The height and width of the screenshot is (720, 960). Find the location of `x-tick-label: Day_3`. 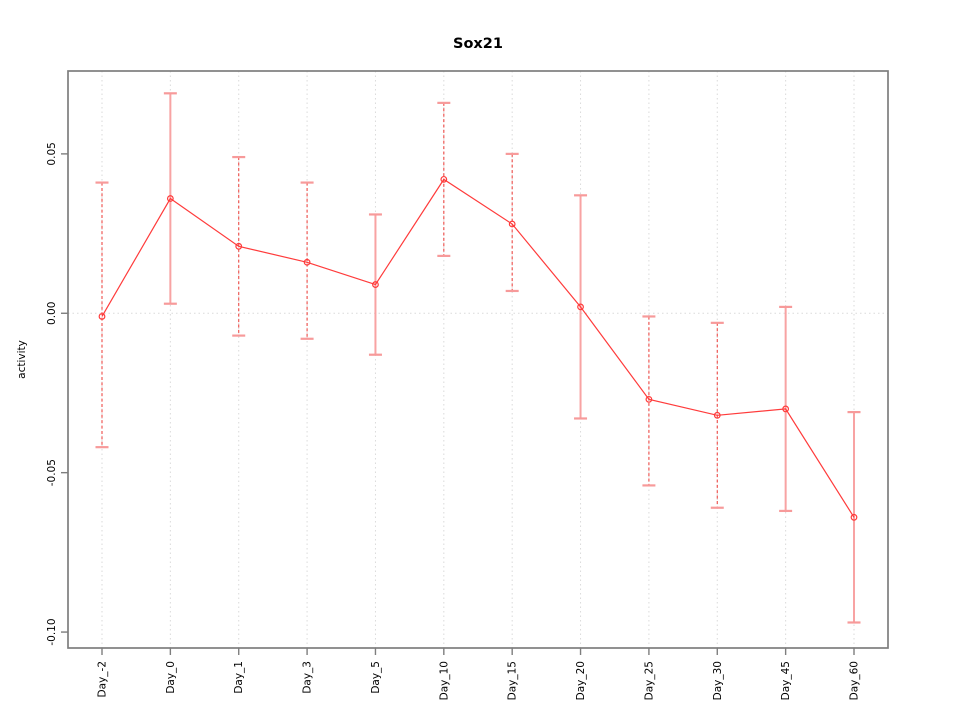

x-tick-label: Day_3 is located at coordinates (308, 677).